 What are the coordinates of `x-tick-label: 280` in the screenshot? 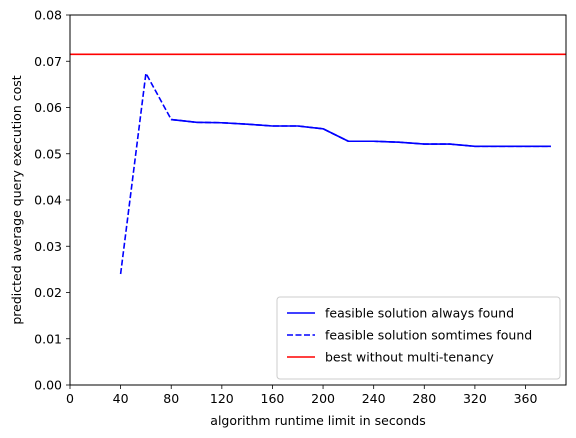 It's located at (424, 398).